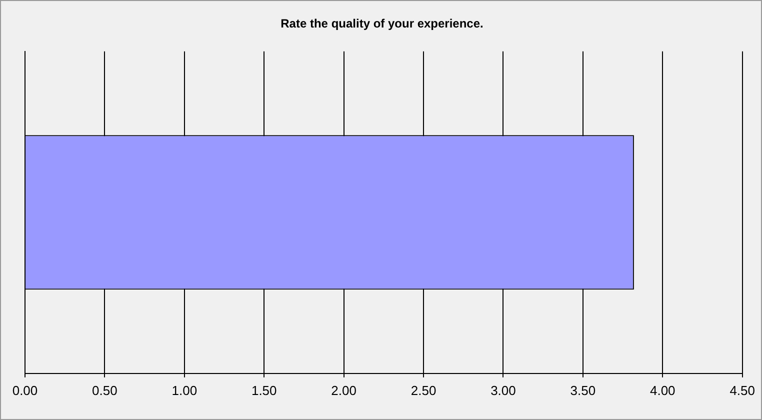  What do you see at coordinates (663, 390) in the screenshot?
I see `x-tick-label: 4.00` at bounding box center [663, 390].